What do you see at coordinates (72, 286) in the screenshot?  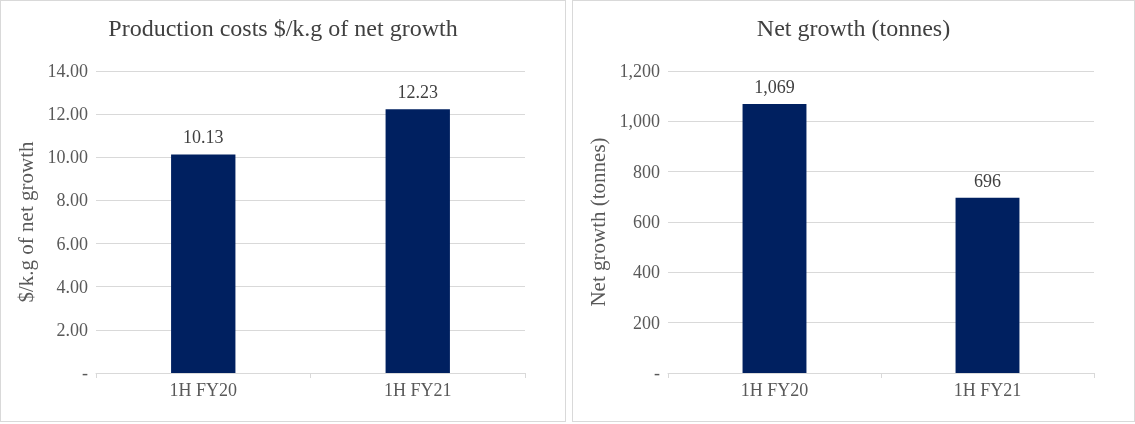 I see `y-tick-label: 4.00` at bounding box center [72, 286].